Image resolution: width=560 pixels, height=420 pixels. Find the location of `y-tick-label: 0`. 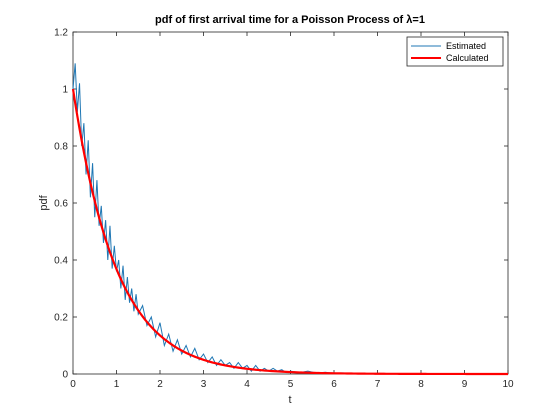

y-tick-label: 0 is located at coordinates (65, 375).